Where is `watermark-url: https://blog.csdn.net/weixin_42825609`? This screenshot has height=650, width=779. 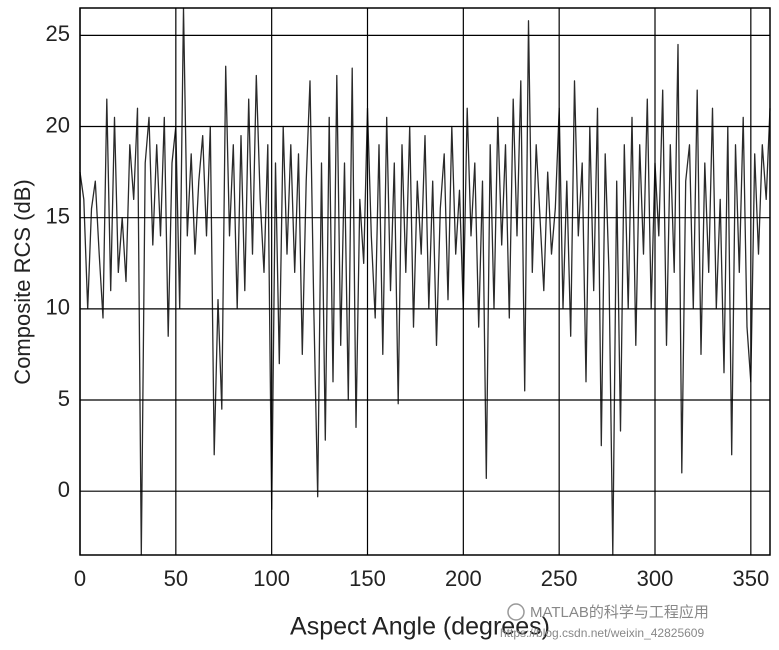 watermark-url: https://blog.csdn.net/weixin_42825609 is located at coordinates (602, 633).